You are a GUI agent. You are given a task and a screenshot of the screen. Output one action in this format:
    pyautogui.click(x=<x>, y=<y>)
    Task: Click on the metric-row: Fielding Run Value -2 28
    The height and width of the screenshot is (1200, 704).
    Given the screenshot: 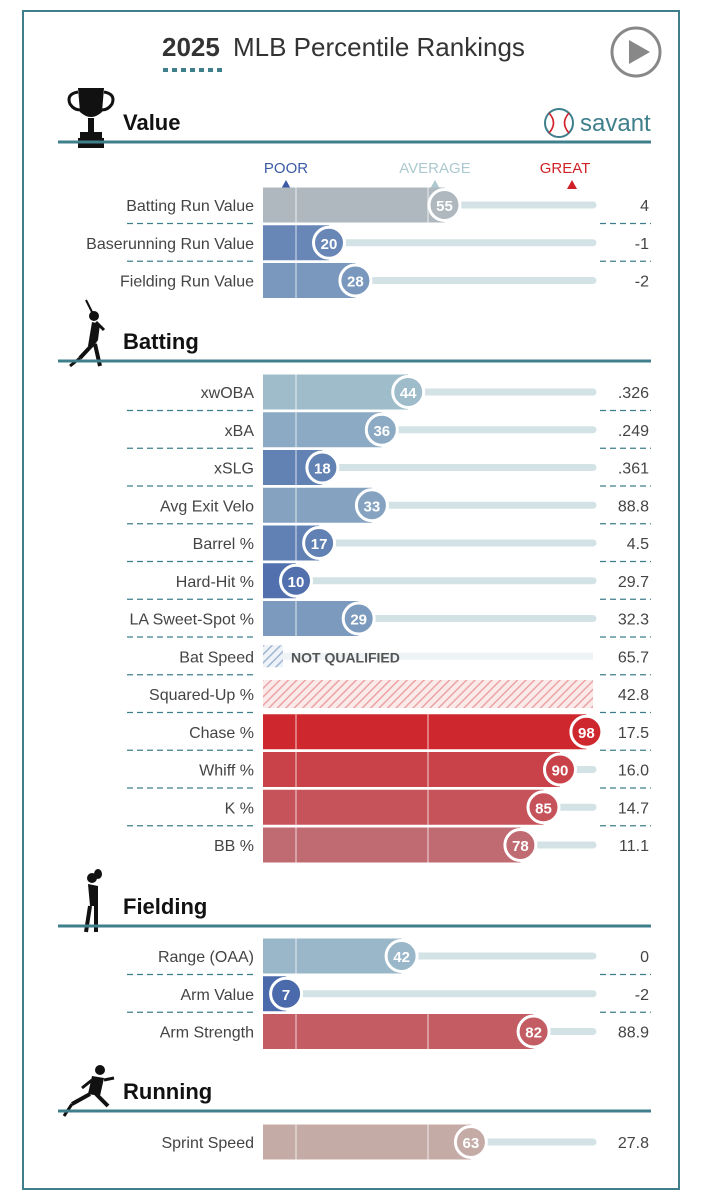 What is the action you would take?
    pyautogui.click(x=384, y=280)
    